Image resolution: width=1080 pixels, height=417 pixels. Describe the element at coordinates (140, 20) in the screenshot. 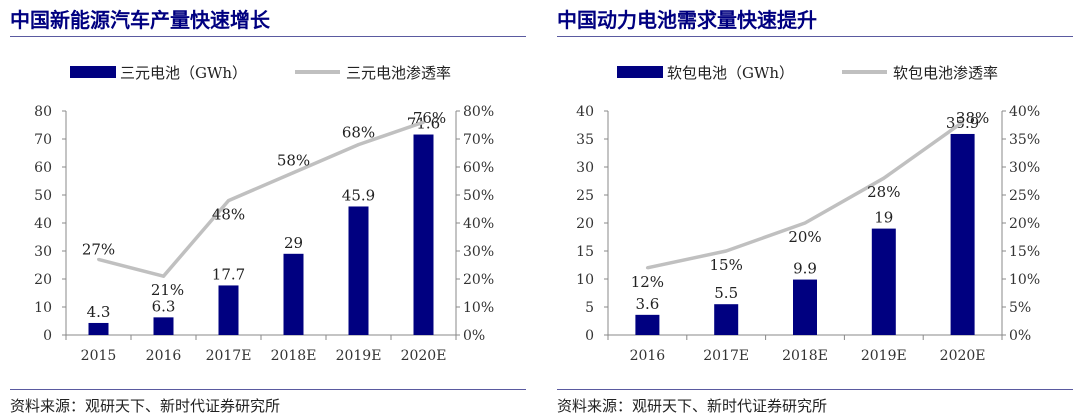

I see `chart-title: 中国新能源汽车产量快速增长` at that location.